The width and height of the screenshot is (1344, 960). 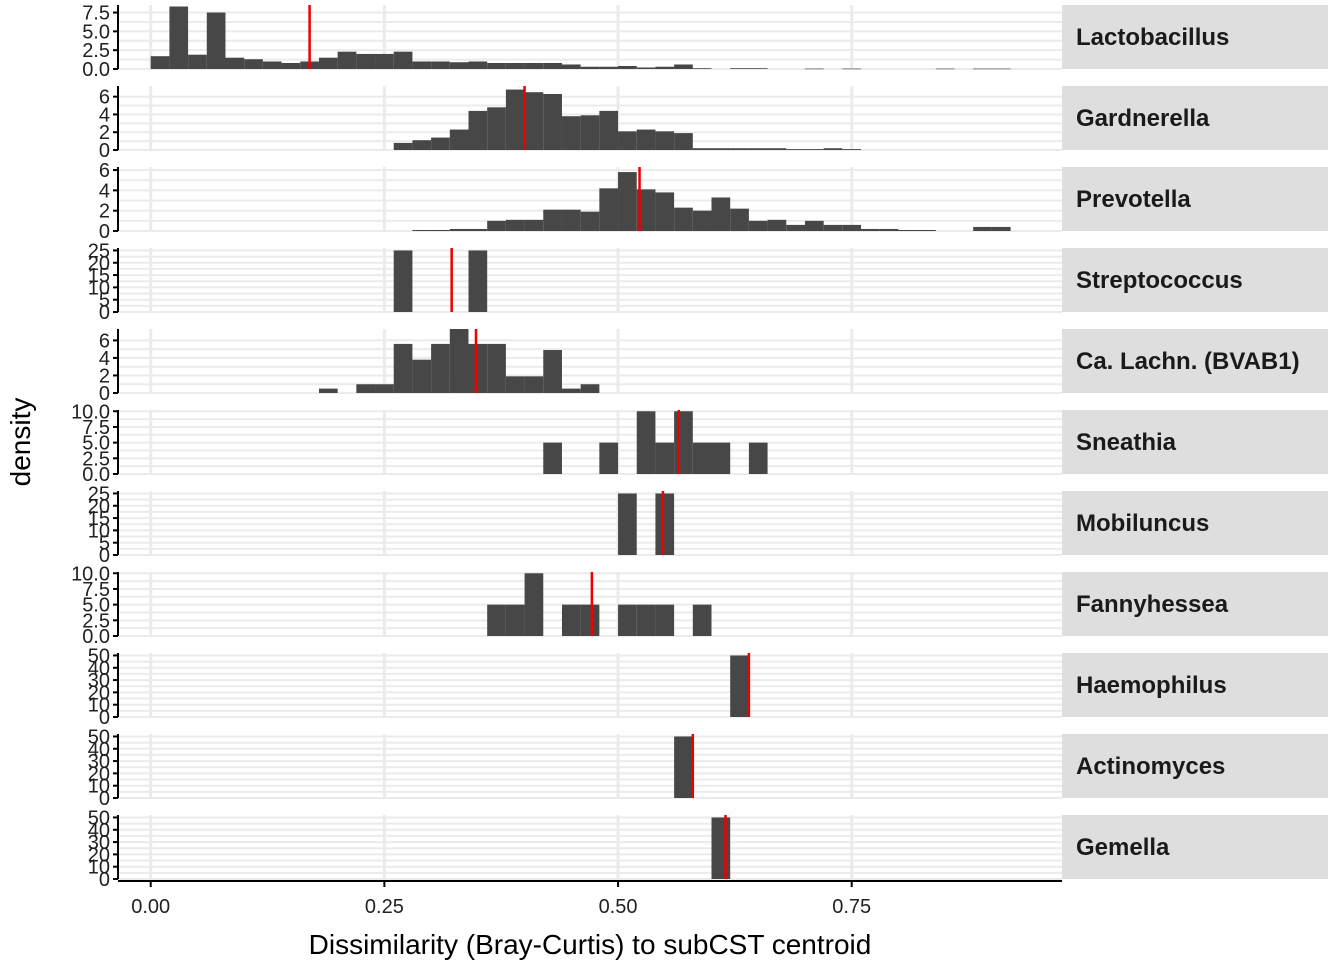 What do you see at coordinates (1142, 523) in the screenshot?
I see `facet-strip-label: Mobiluncus` at bounding box center [1142, 523].